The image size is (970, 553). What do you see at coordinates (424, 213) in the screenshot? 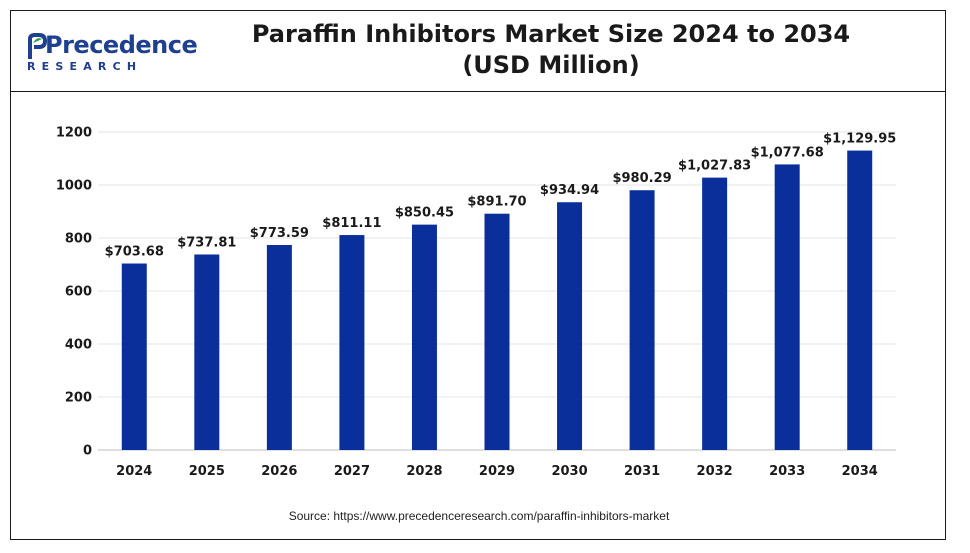
I see `data-label: $850.45` at bounding box center [424, 213].